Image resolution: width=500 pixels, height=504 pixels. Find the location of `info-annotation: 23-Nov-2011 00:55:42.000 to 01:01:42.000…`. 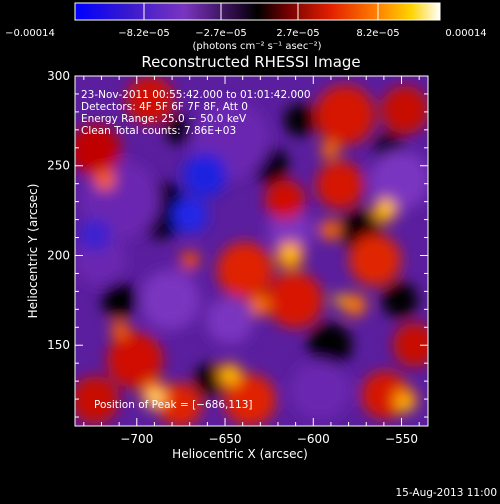

info-annotation: 23-Nov-2011 00:55:42.000 to 01:01:42.000… is located at coordinates (196, 113).